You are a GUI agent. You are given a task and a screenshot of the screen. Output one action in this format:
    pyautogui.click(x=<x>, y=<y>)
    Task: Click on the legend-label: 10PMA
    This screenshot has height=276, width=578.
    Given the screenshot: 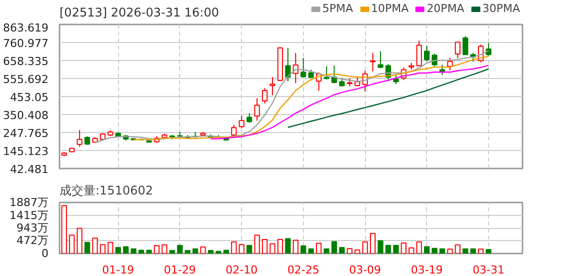 What is the action you would take?
    pyautogui.click(x=390, y=8)
    